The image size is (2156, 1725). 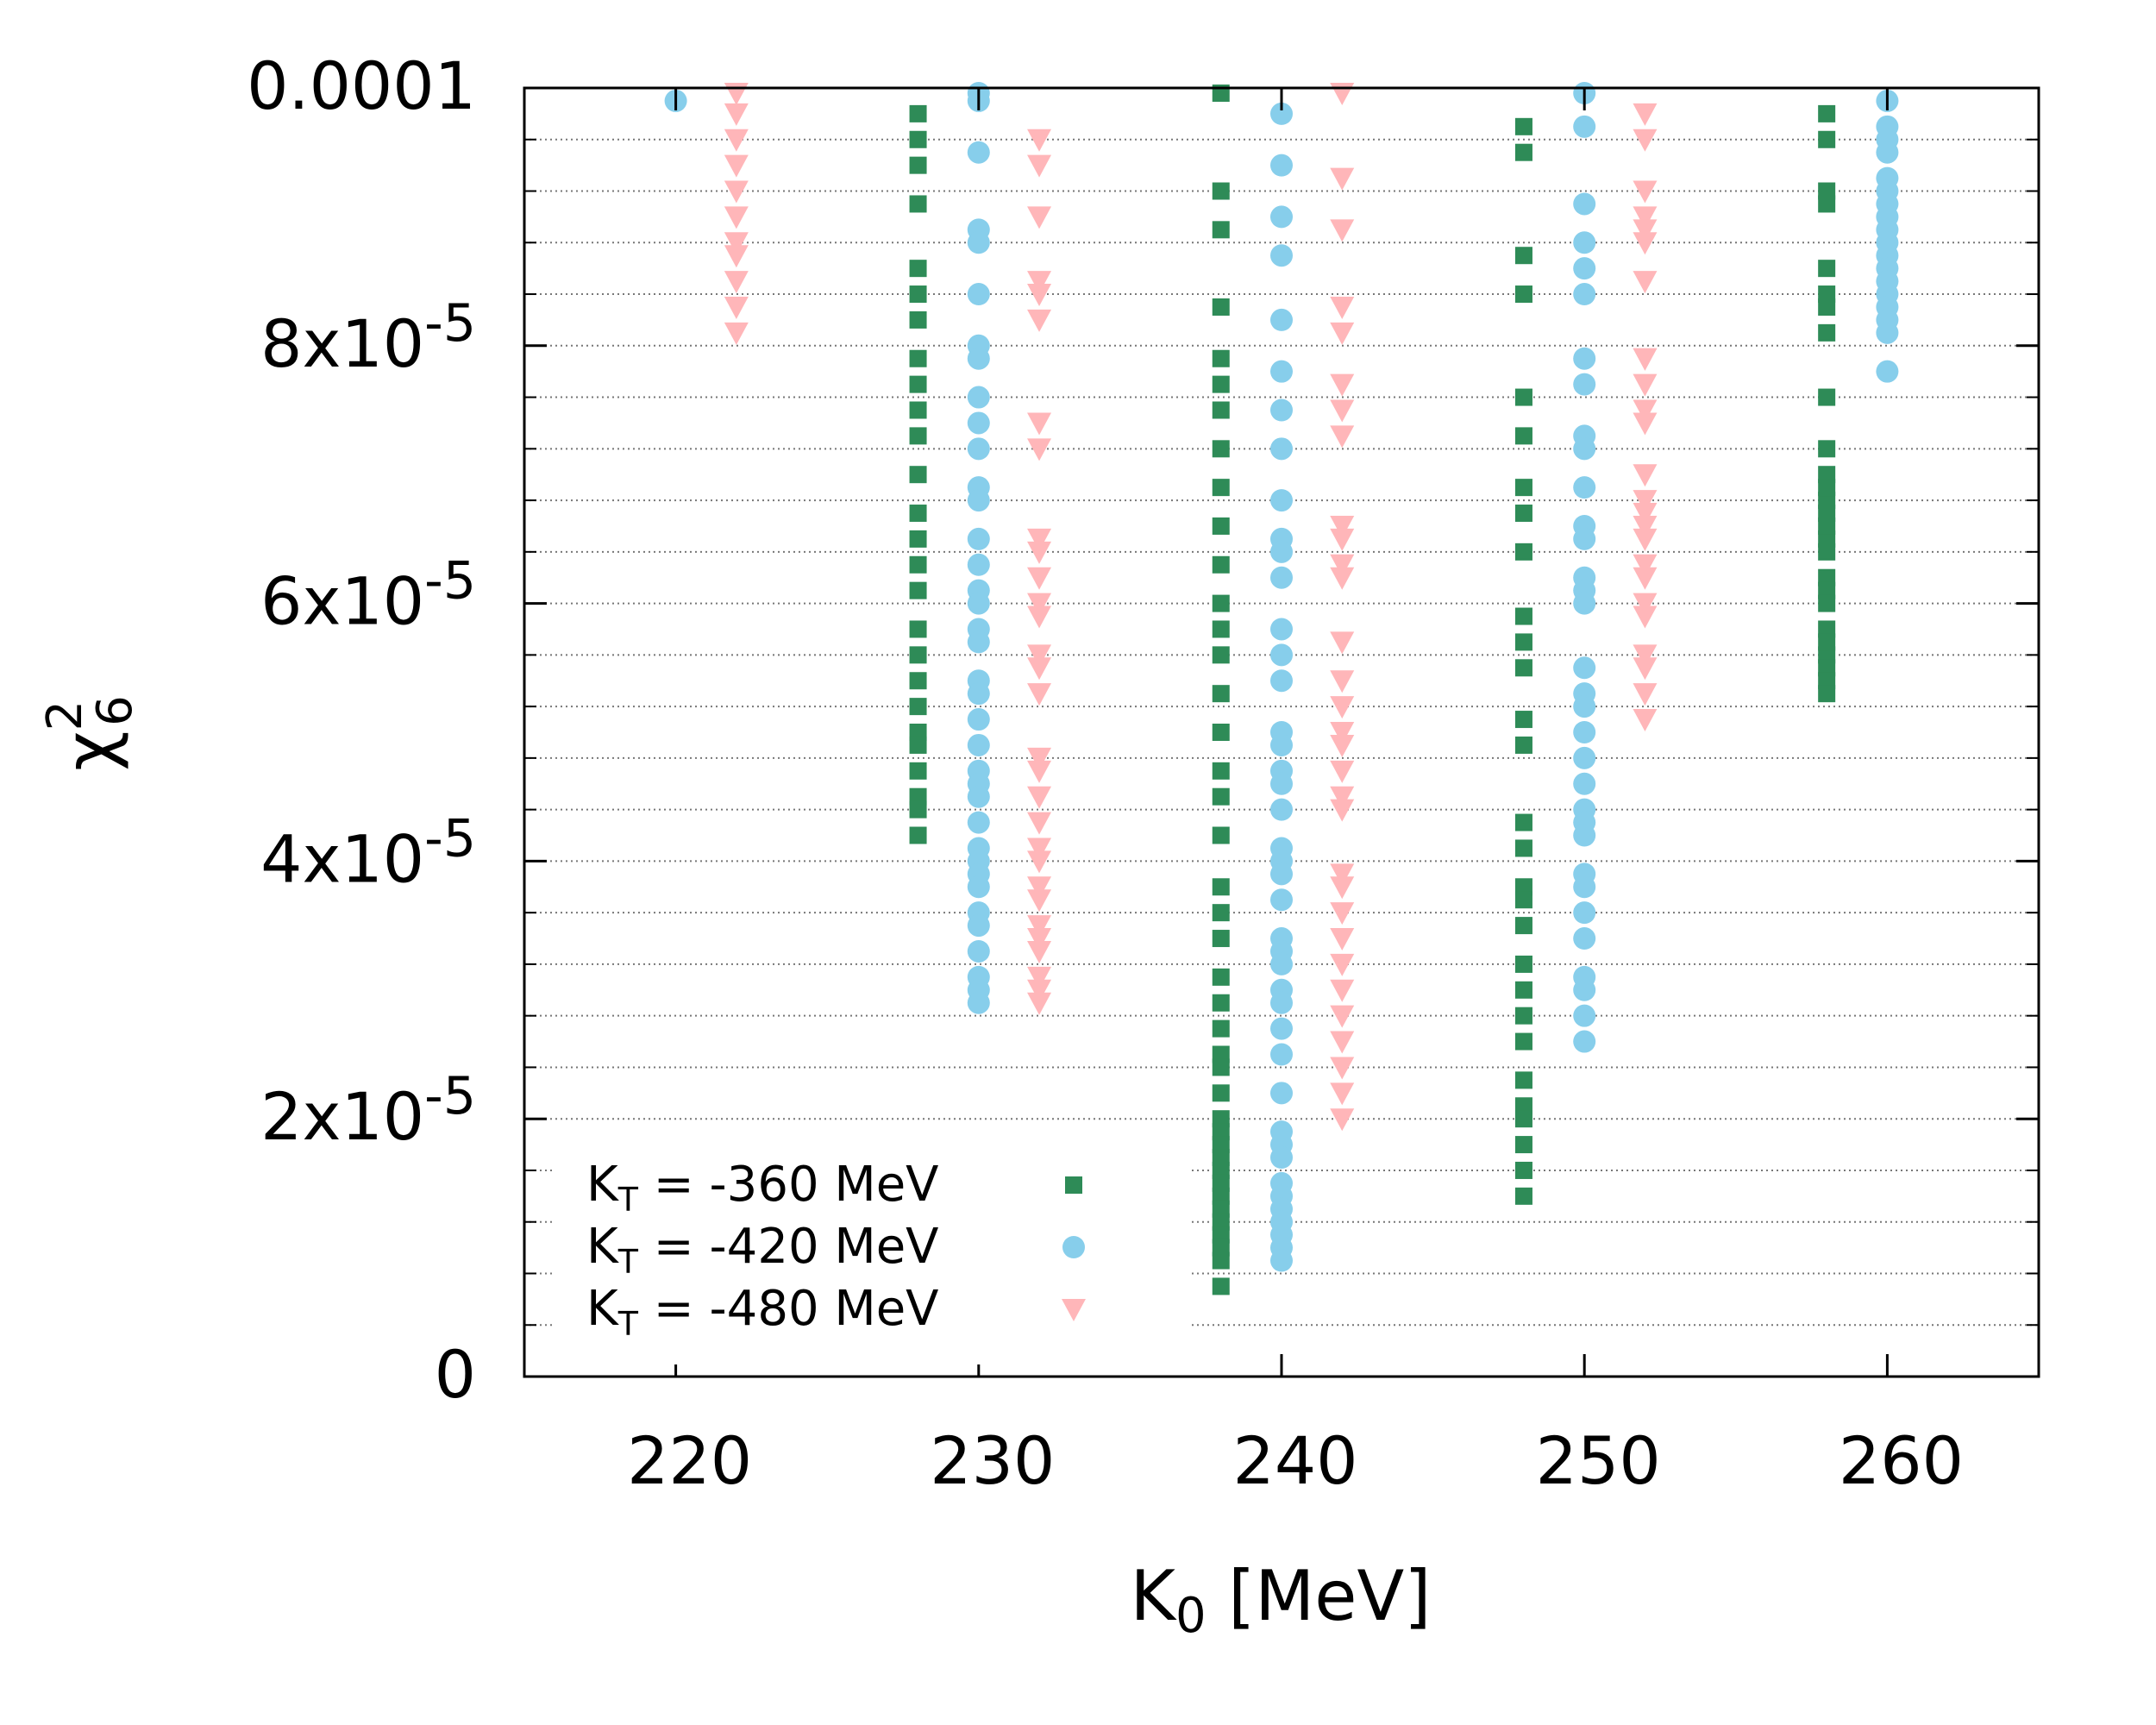 I want to click on y-axis-title: χ26, so click(x=90, y=733).